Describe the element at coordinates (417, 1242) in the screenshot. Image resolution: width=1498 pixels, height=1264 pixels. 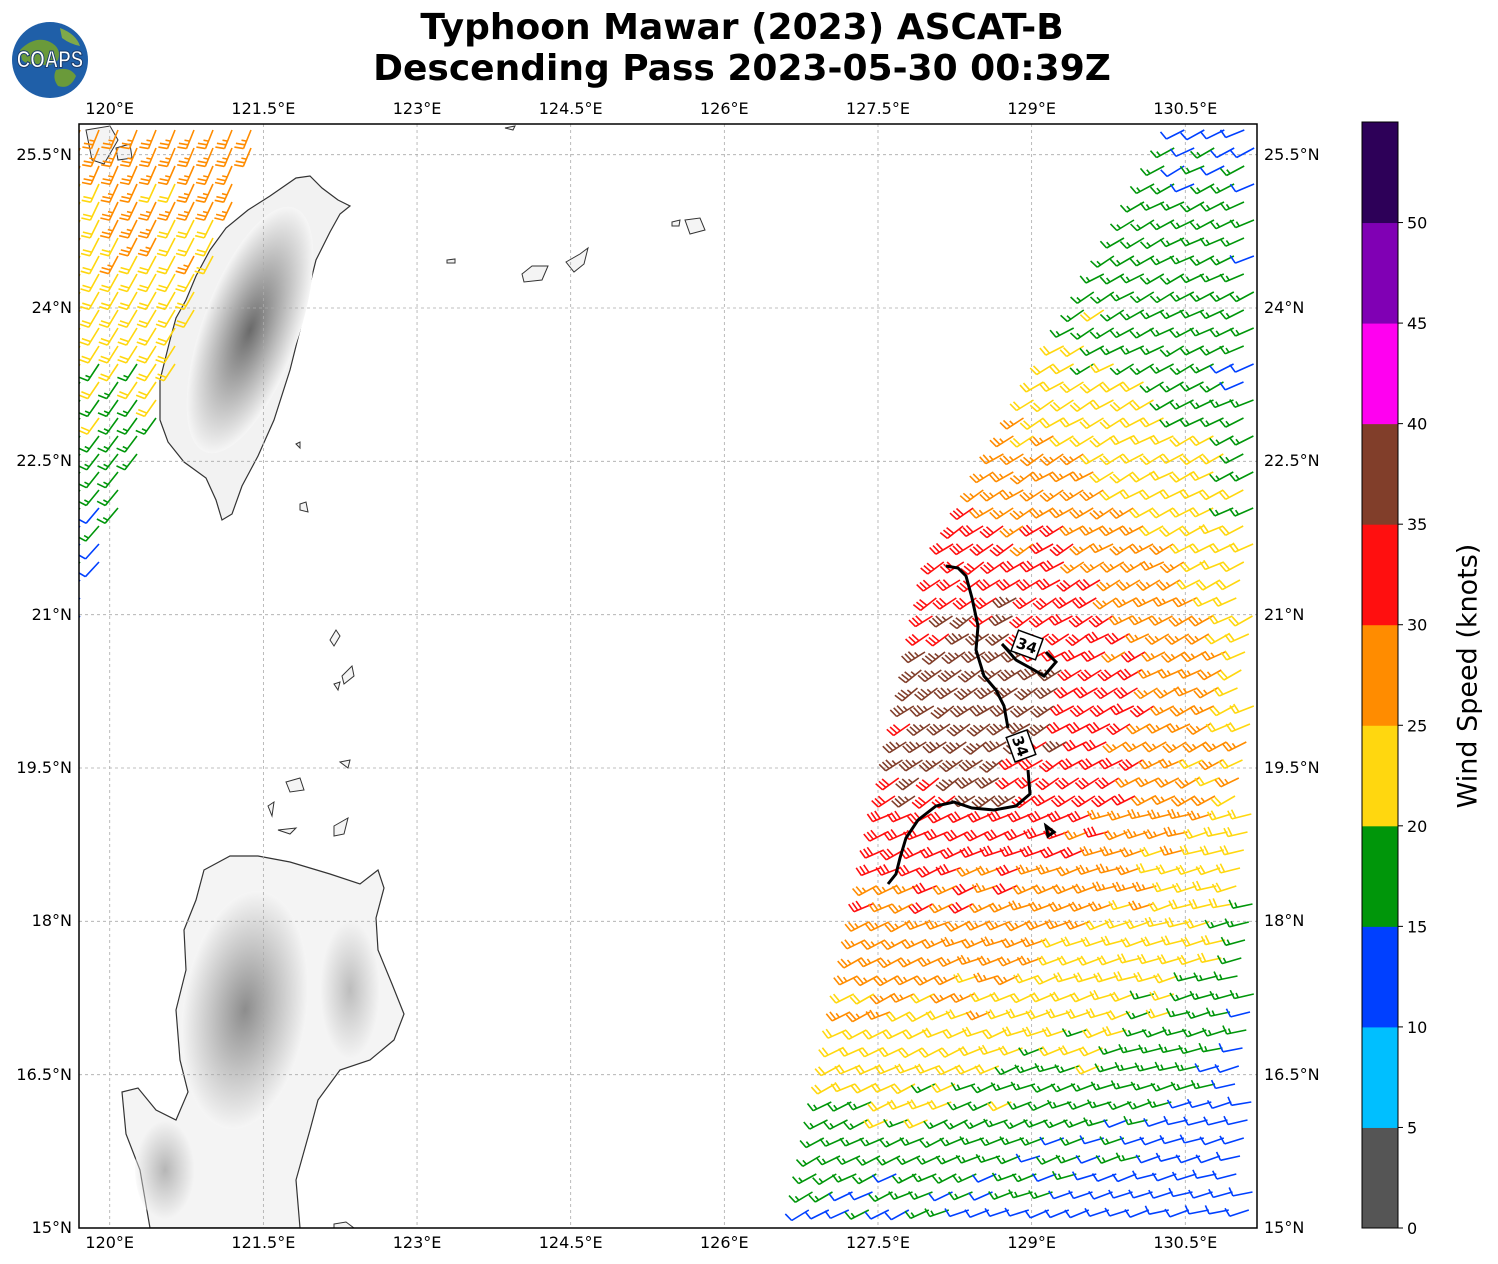
I see `lon-tick-label-bottom: 123°E` at that location.